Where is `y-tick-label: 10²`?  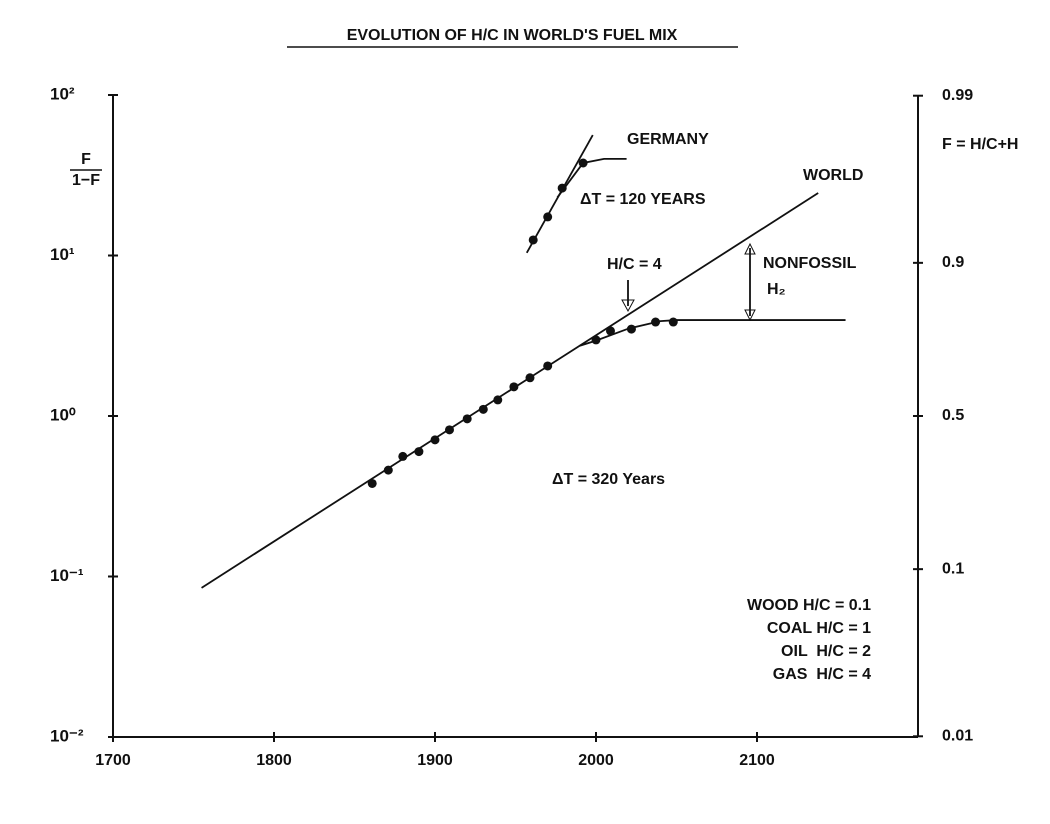 y-tick-label: 10² is located at coordinates (62, 93).